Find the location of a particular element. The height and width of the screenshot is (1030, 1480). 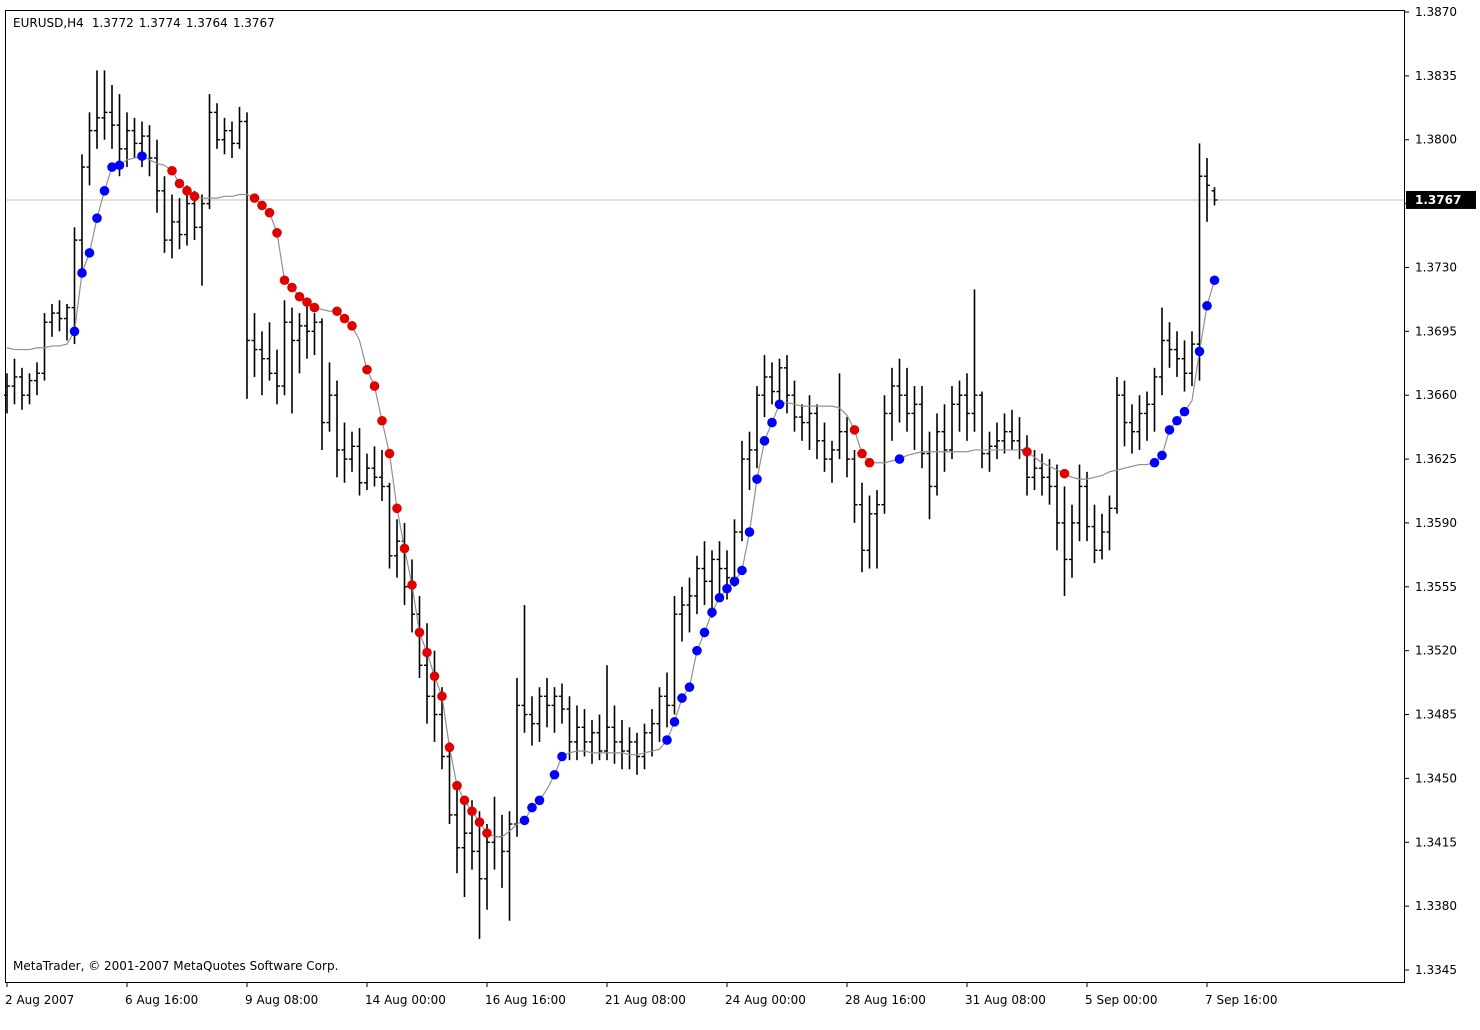

y-tick-label: 1.3660 is located at coordinates (1436, 395).